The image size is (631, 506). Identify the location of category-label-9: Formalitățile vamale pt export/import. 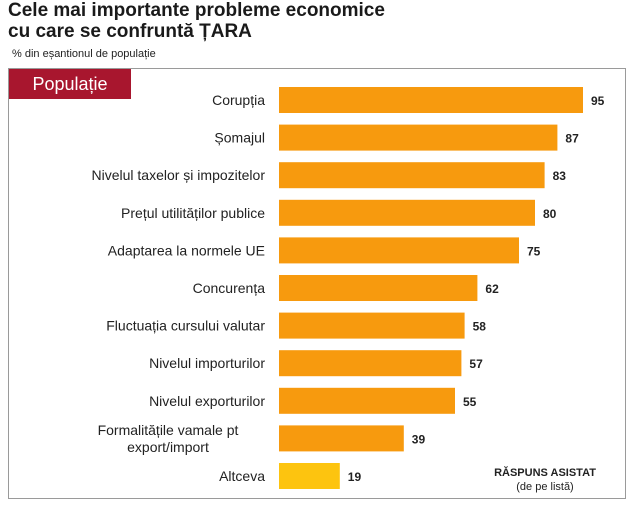
(168, 438).